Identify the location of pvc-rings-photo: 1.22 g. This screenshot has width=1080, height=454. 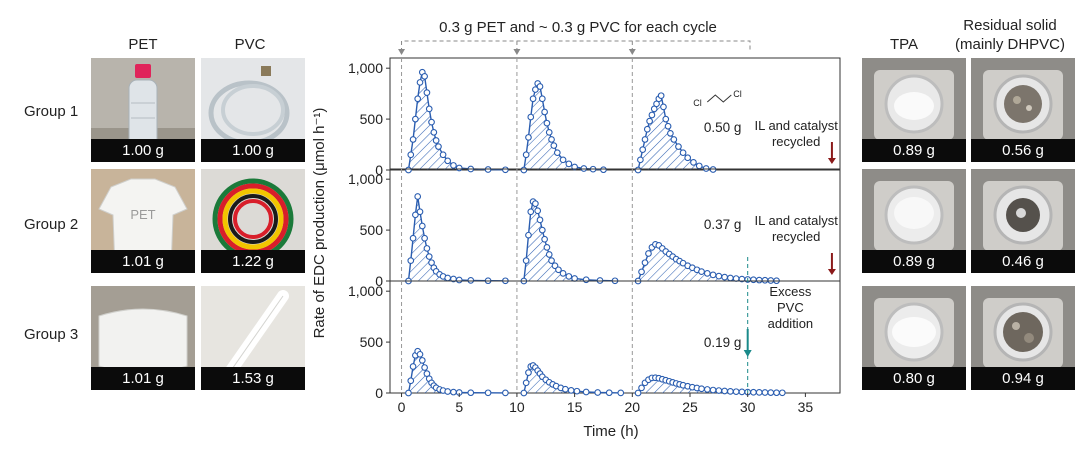
(253, 221).